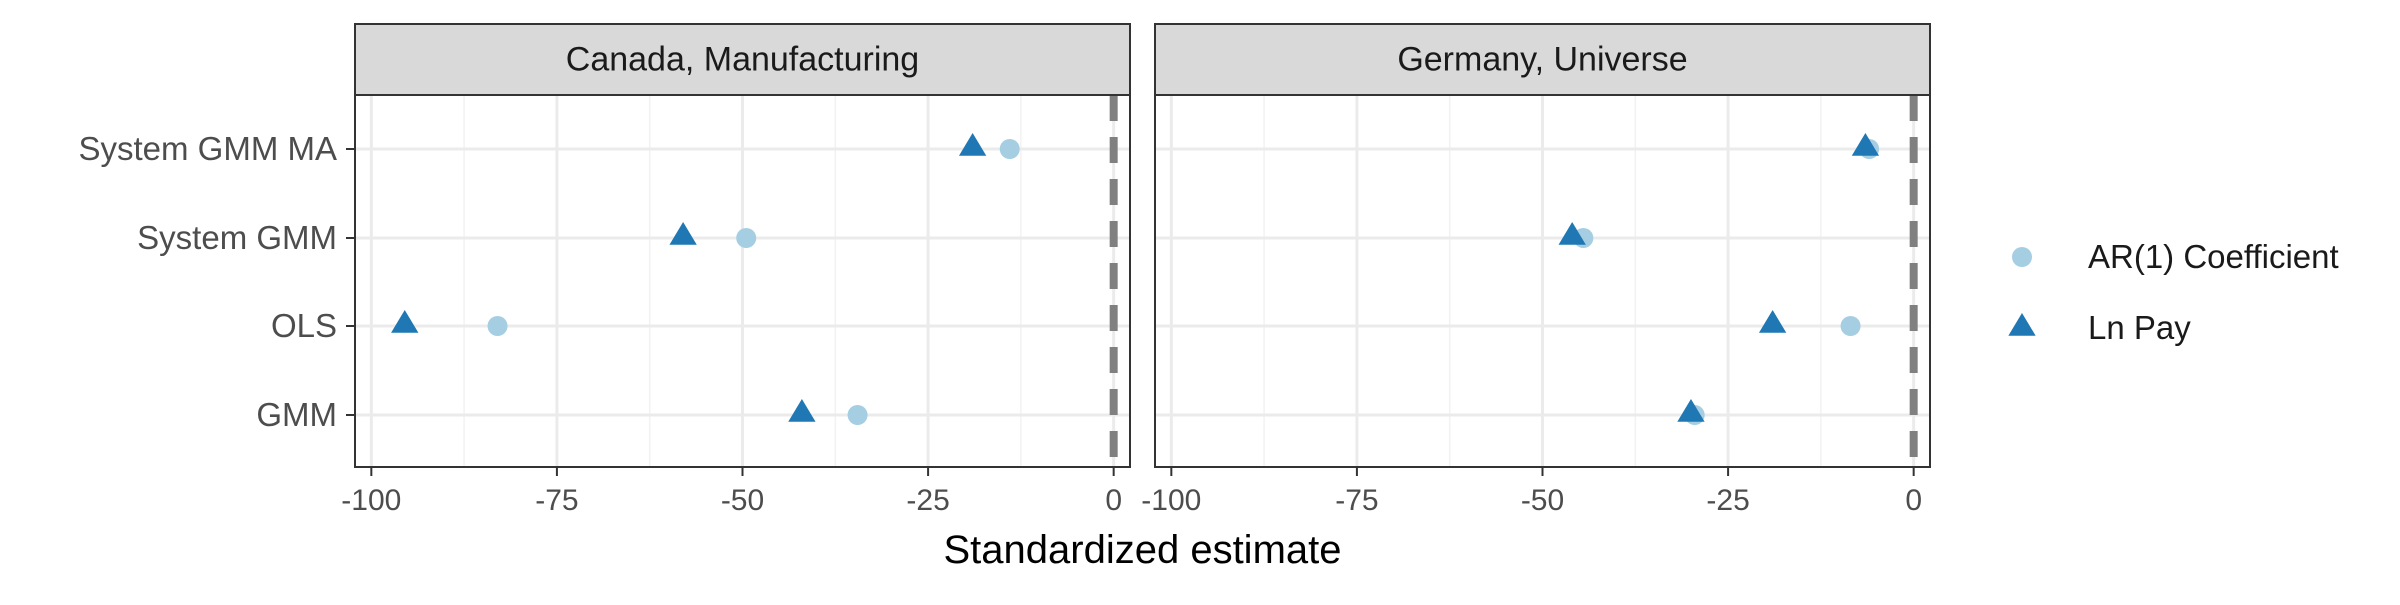 The image size is (2400, 605). Describe the element at coordinates (237, 237) in the screenshot. I see `y-tick-label: System GMM` at that location.